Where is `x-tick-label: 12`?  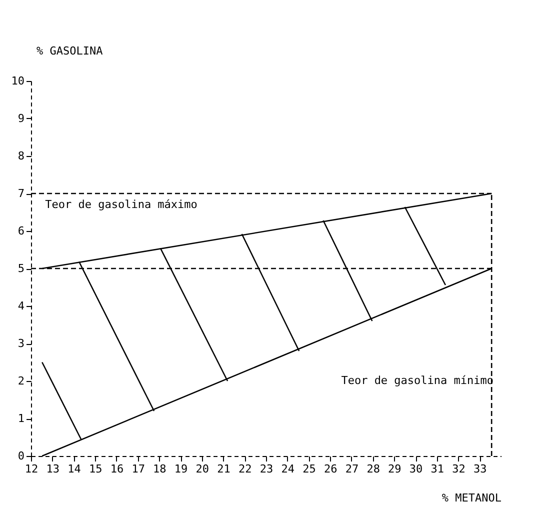 x-tick-label: 12 is located at coordinates (31, 469).